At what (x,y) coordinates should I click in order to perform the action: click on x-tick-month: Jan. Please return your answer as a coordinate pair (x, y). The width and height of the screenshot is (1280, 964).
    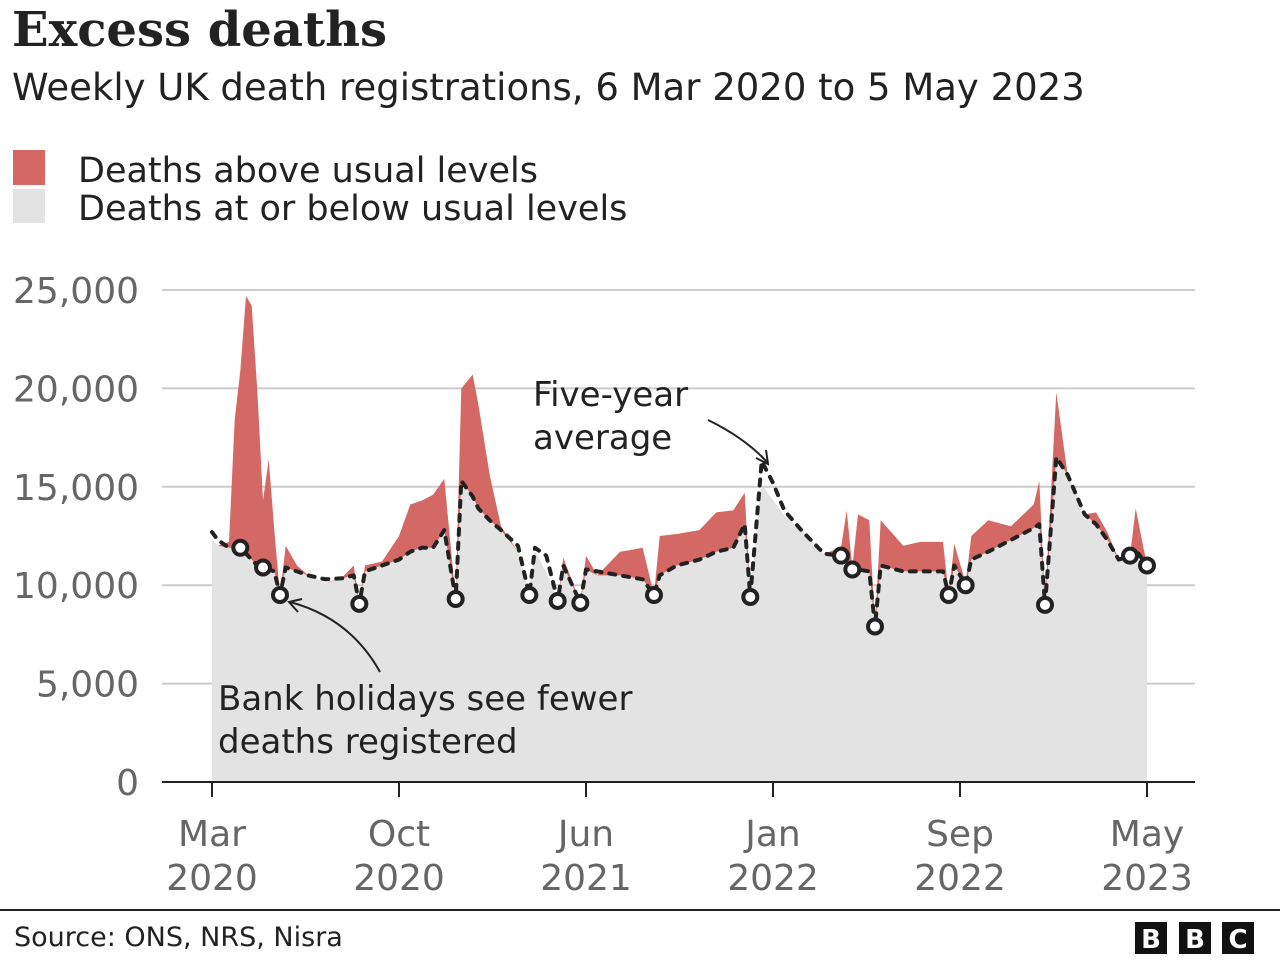
    Looking at the image, I should click on (772, 834).